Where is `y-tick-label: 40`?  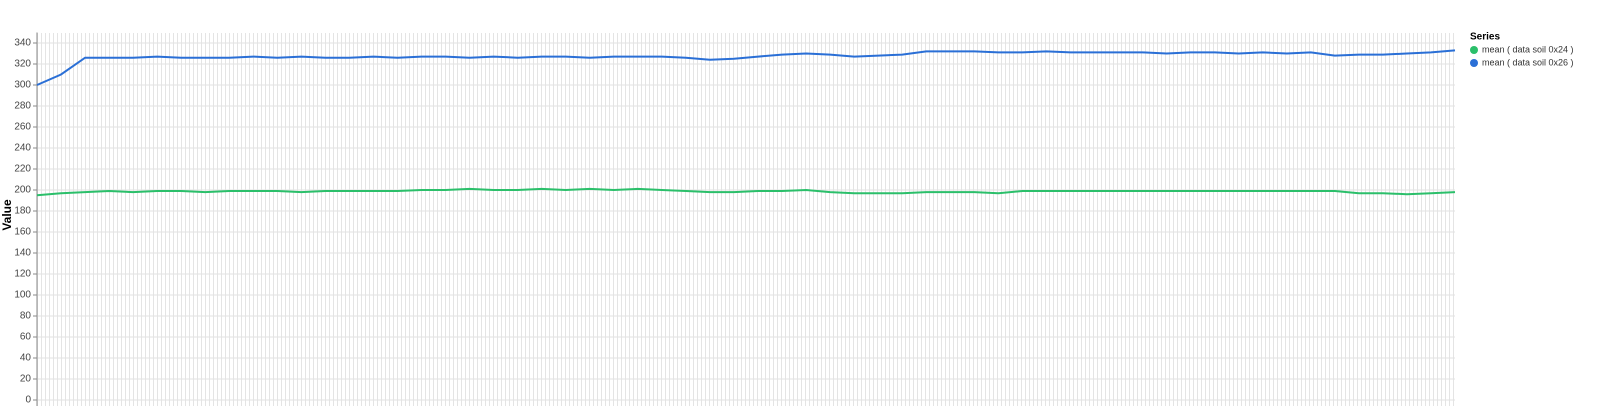
y-tick-label: 40 is located at coordinates (26, 358).